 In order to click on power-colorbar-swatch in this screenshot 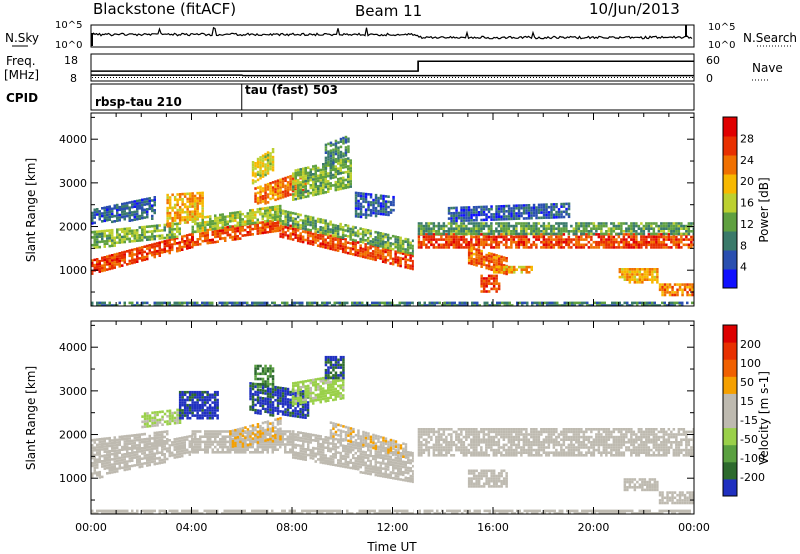, I will do `click(730, 241)`.